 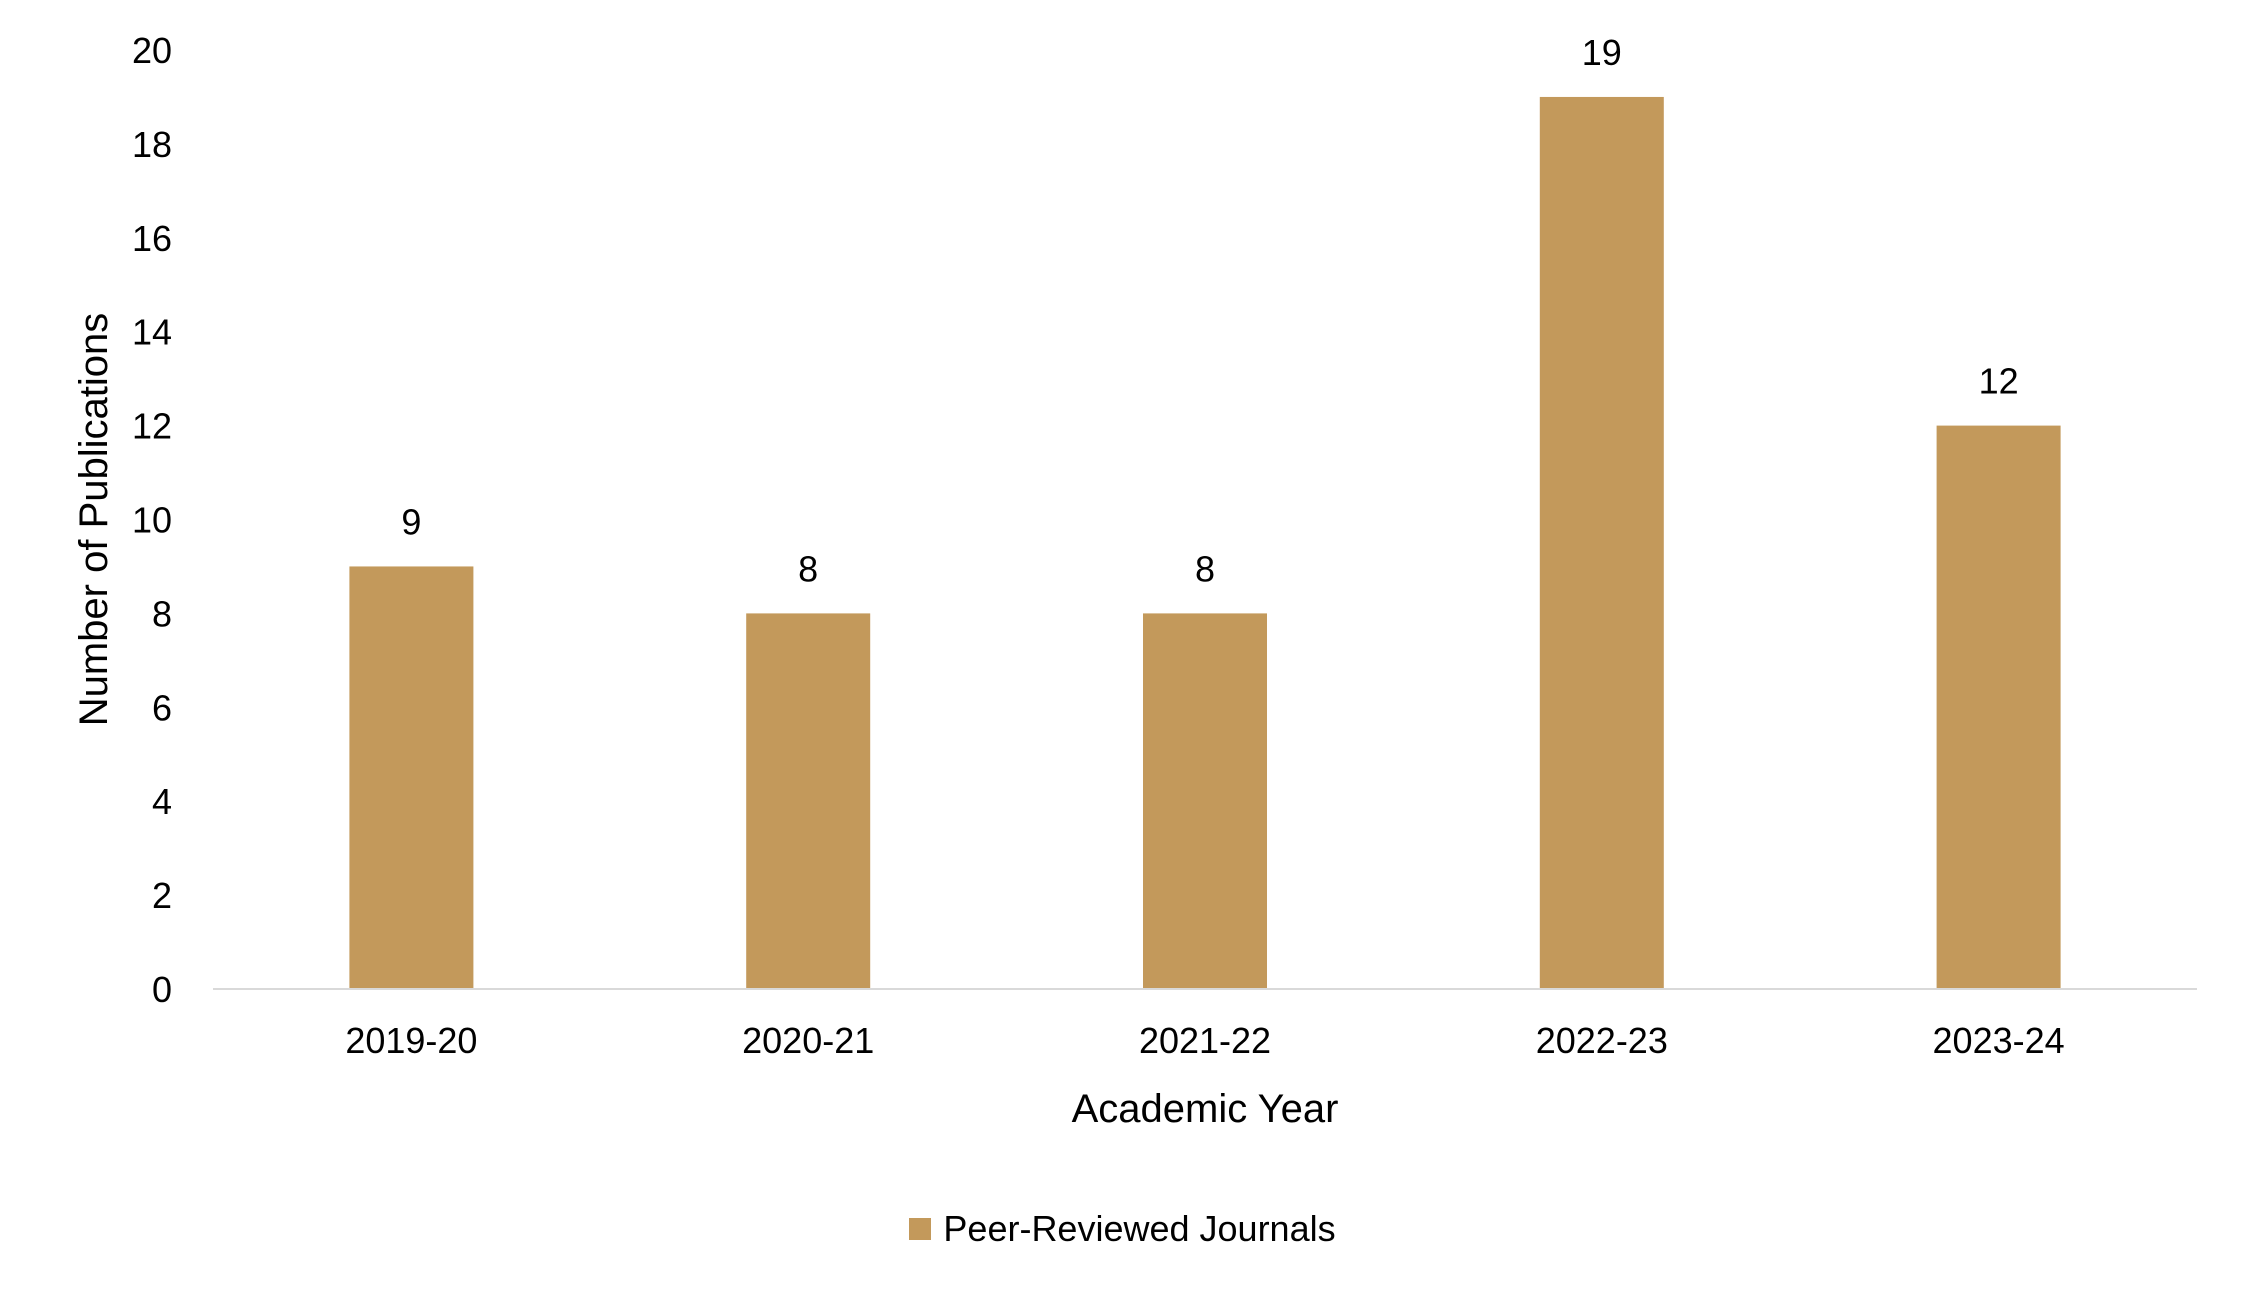 I want to click on x-axis-title: Academic Year, so click(x=1205, y=1109).